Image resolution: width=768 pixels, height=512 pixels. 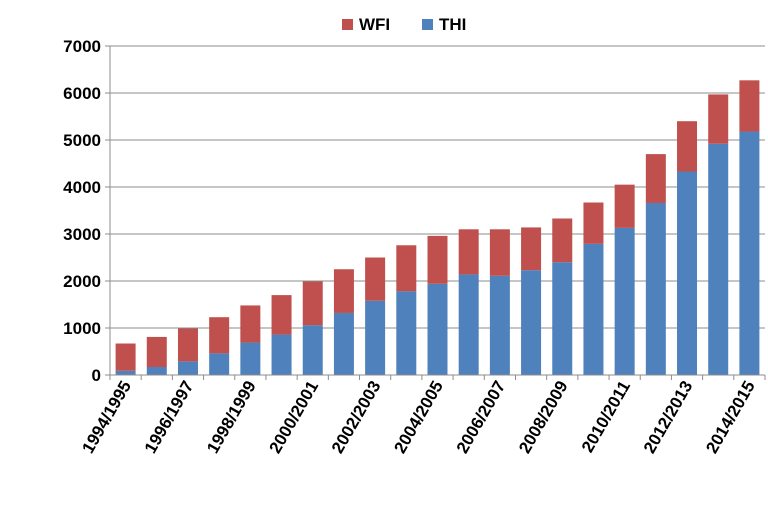 What do you see at coordinates (82, 93) in the screenshot?
I see `y-tick-label: 6000` at bounding box center [82, 93].